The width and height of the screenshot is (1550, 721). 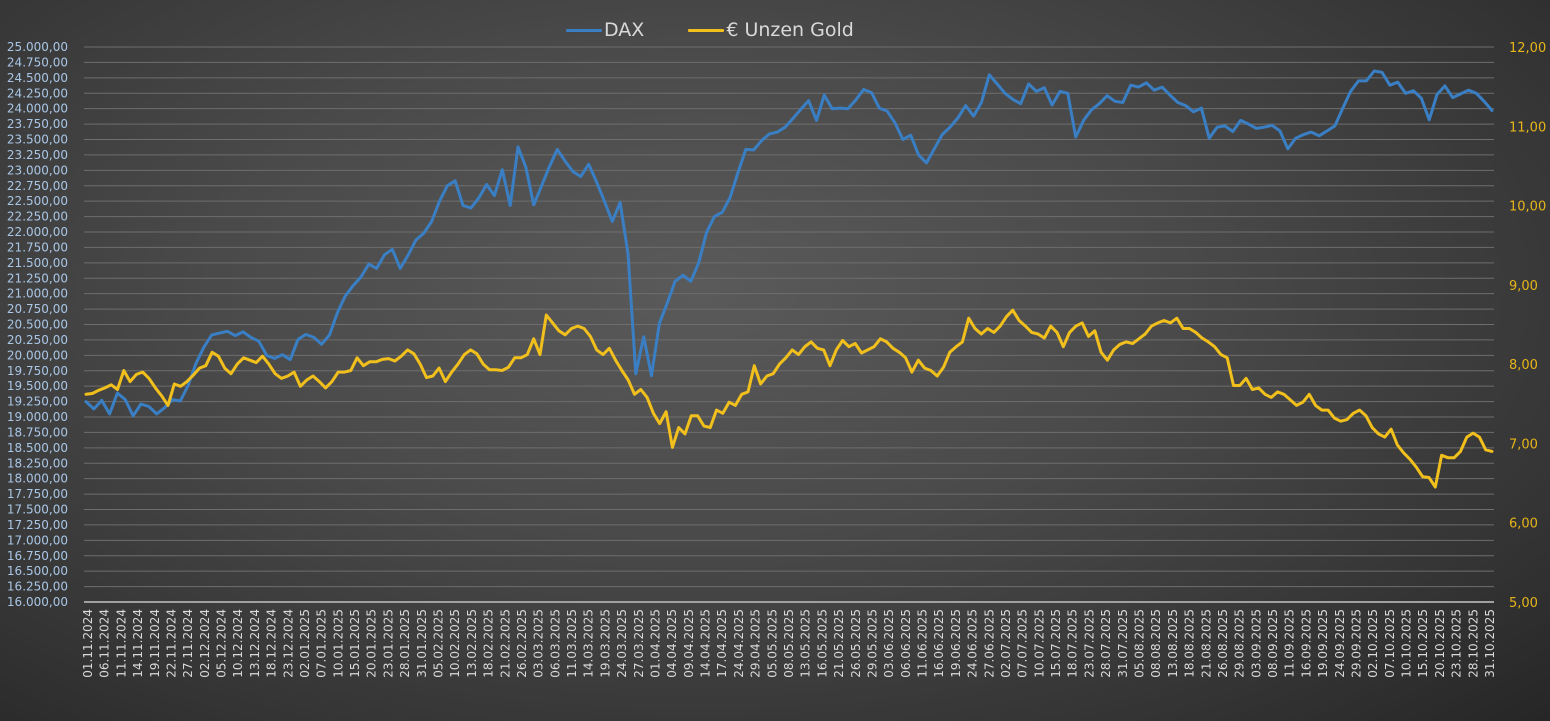 What do you see at coordinates (37, 432) in the screenshot?
I see `left-axis-tick-label: 18.750,00` at bounding box center [37, 432].